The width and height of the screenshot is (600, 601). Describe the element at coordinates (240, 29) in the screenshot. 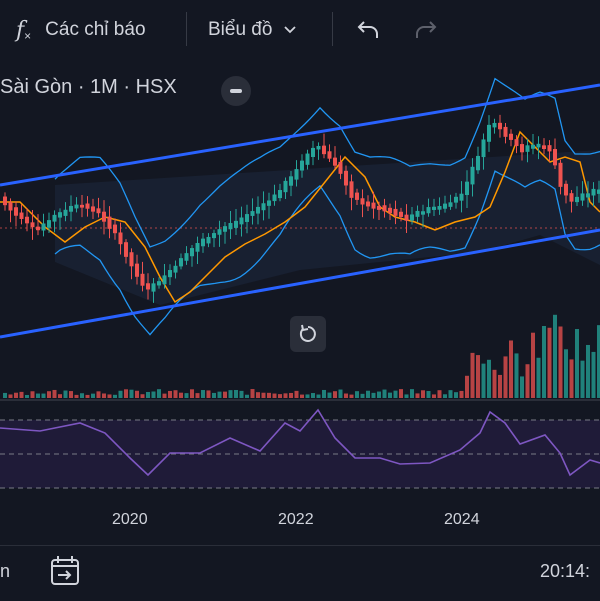

I see `chart-type-label: Biểu đồ` at that location.